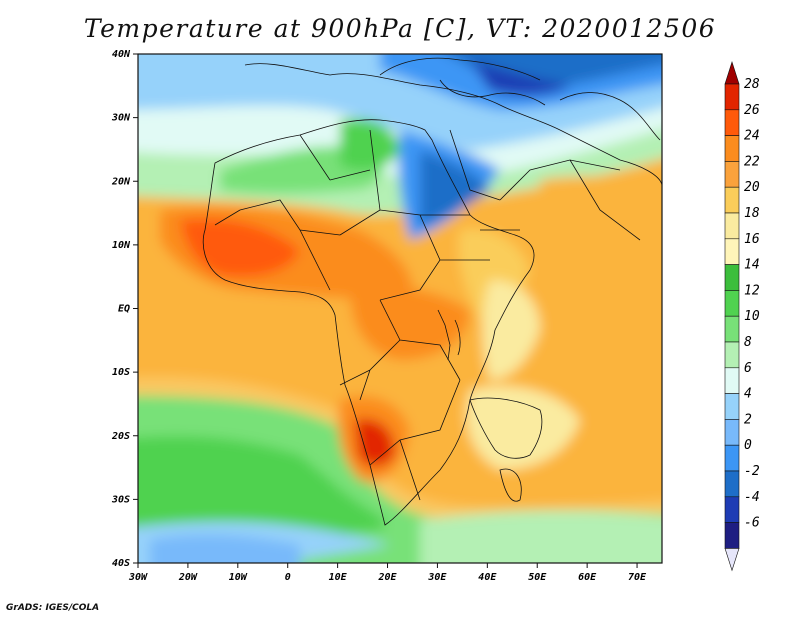 This screenshot has height=618, width=800. I want to click on colorbar-label: 26, so click(752, 110).